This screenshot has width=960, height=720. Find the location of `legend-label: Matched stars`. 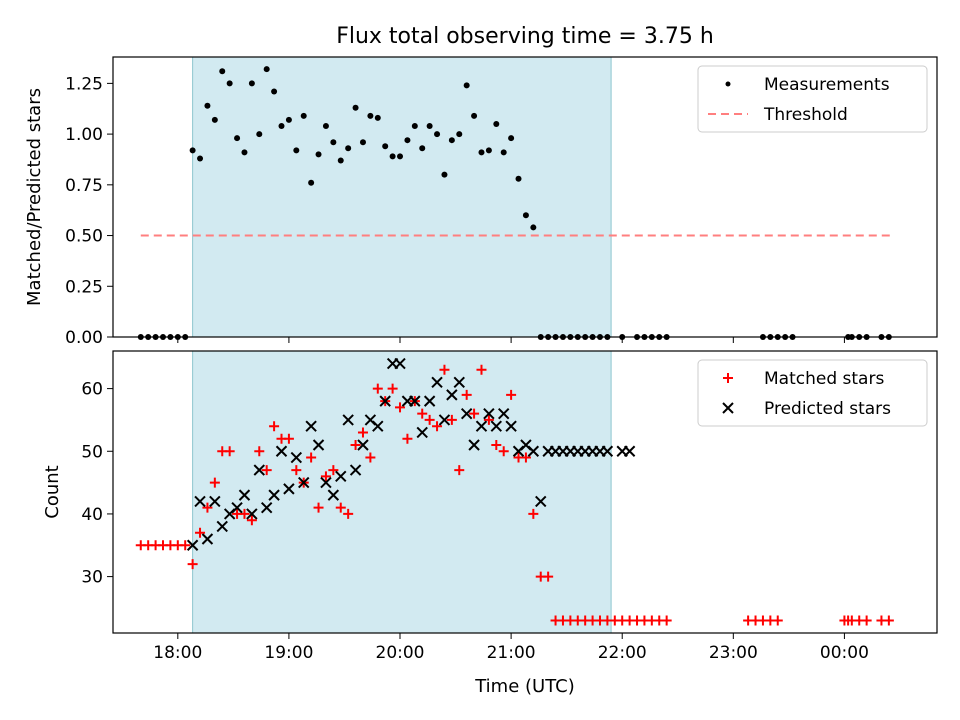

legend-label: Matched stars is located at coordinates (824, 379).